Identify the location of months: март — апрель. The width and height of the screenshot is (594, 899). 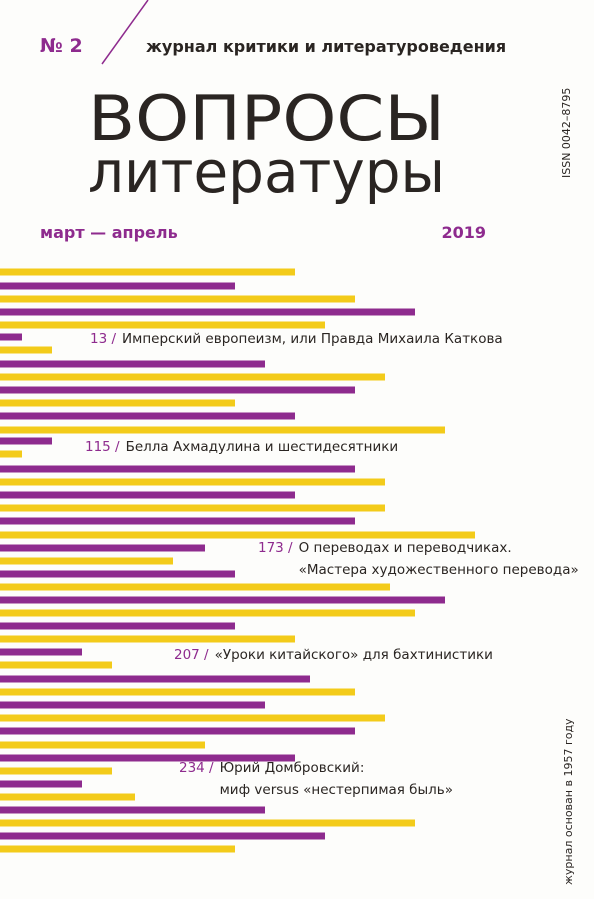
(109, 232).